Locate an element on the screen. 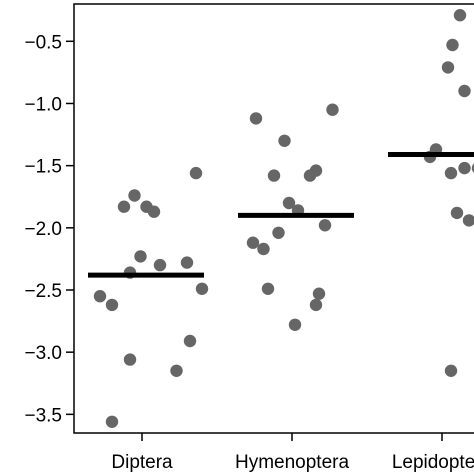  y-tick-label: −1.0 is located at coordinates (43, 104).